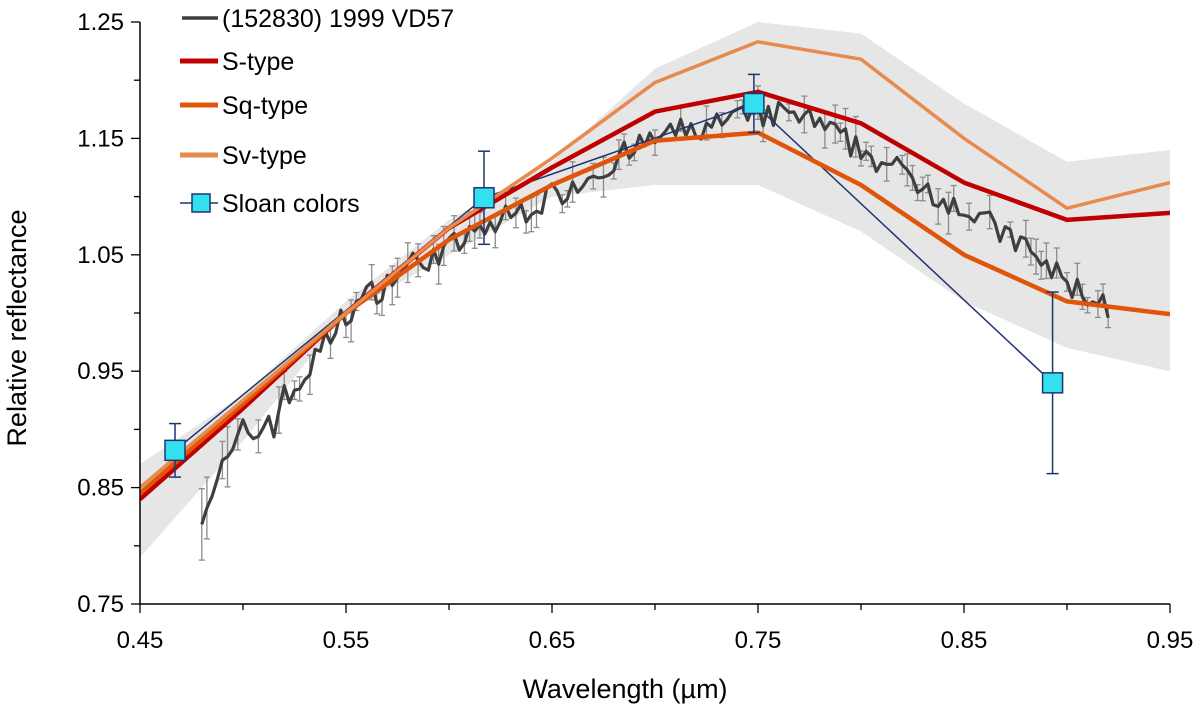 This screenshot has width=1200, height=717. I want to click on legend-item-sloan-colors: Sloan colors, so click(270, 204).